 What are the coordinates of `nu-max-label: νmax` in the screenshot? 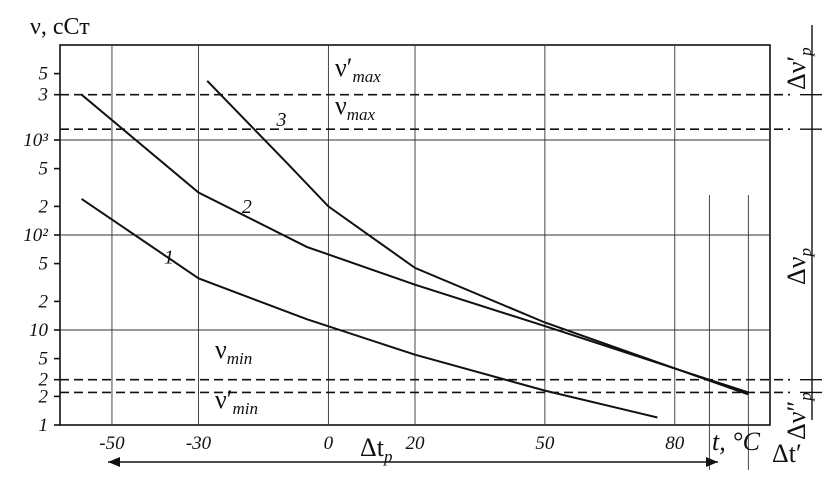 It's located at (355, 107).